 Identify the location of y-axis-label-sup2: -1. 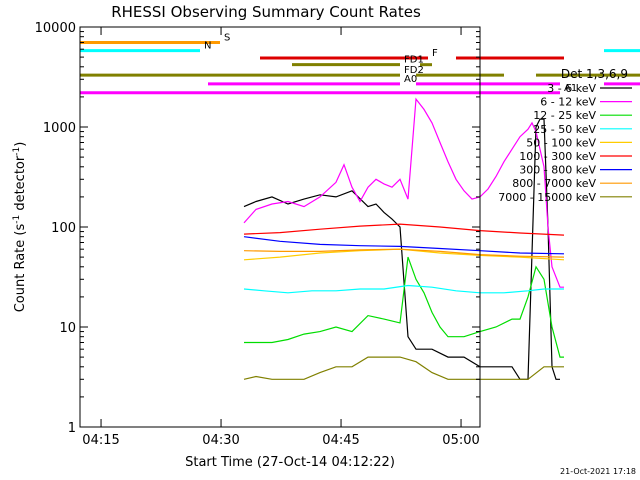
(17, 151).